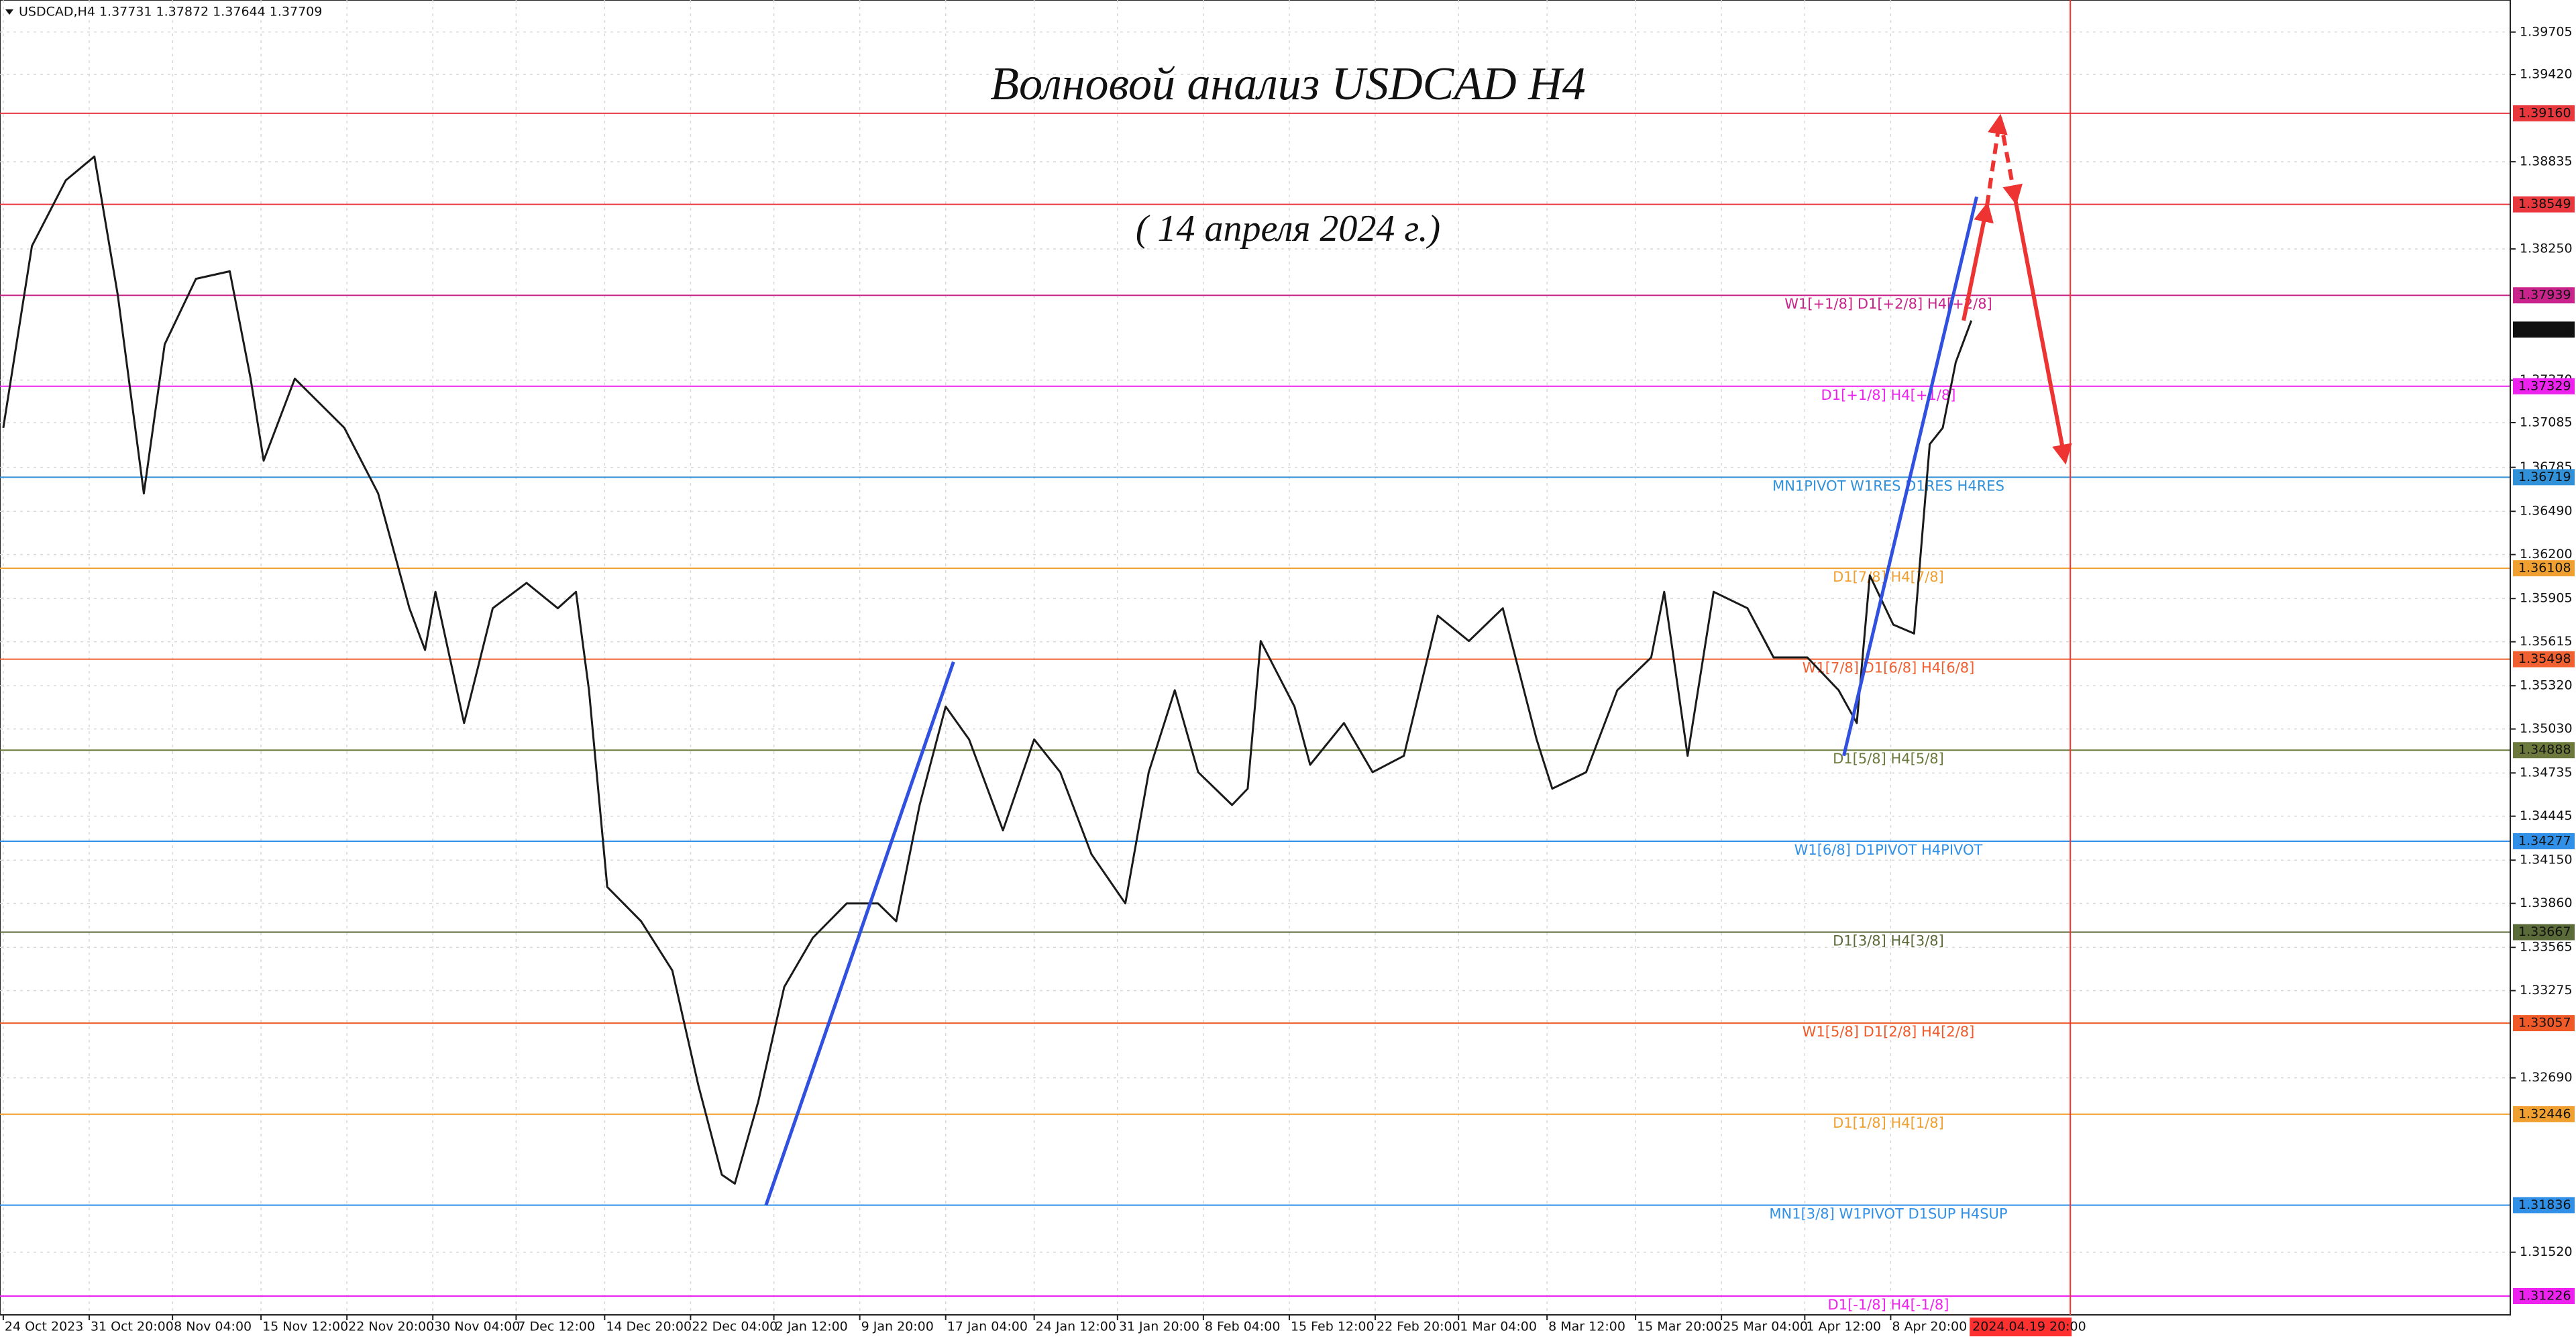 The height and width of the screenshot is (1339, 2576). Describe the element at coordinates (1888, 1214) in the screenshot. I see `level-label: MN1[3/8] W1PIVOT D1SUP H4SUP` at that location.